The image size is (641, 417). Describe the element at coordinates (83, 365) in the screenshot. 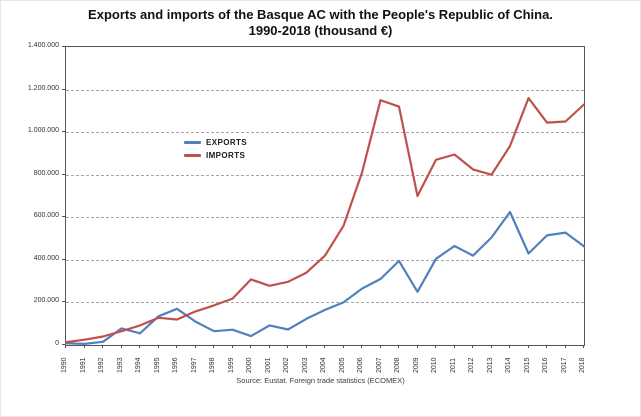

I see `x-axis-label: 1991` at that location.